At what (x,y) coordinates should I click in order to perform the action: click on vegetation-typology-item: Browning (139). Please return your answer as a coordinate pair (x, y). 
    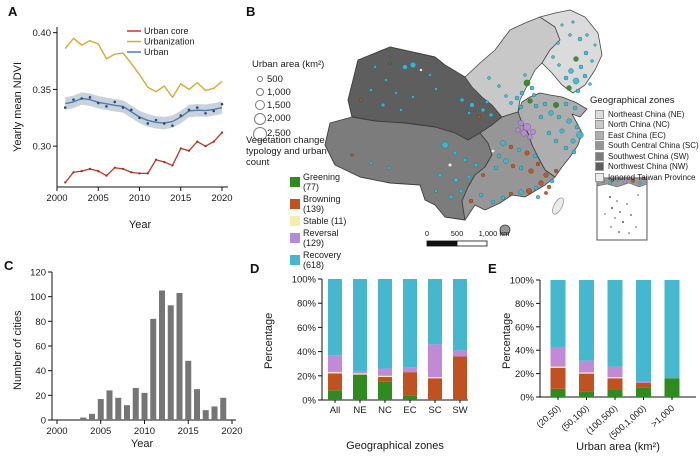
    Looking at the image, I should click on (321, 204).